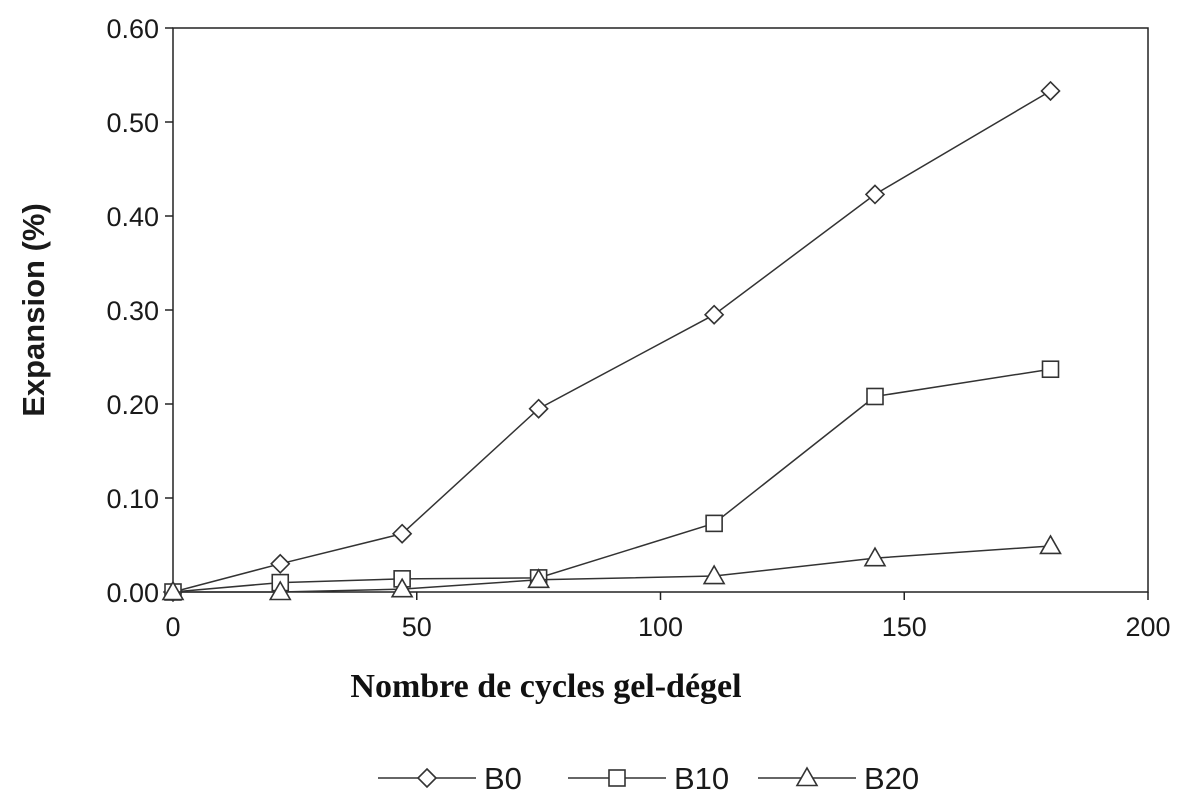 This screenshot has height=796, width=1186. I want to click on legend-label-b0: B0, so click(503, 778).